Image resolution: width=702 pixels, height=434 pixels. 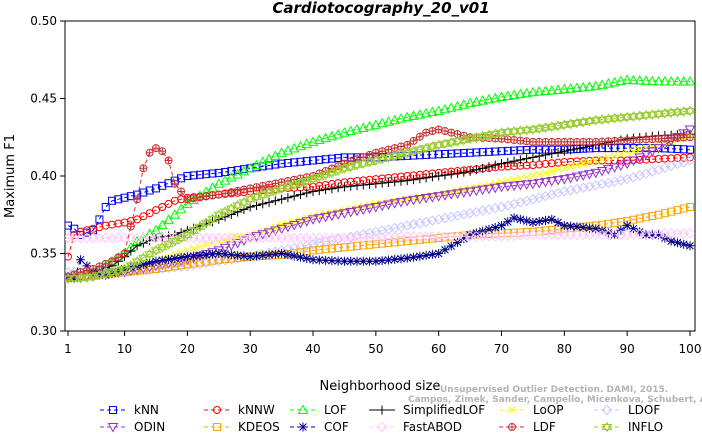 I want to click on x-tick-label: 30, so click(x=250, y=349).